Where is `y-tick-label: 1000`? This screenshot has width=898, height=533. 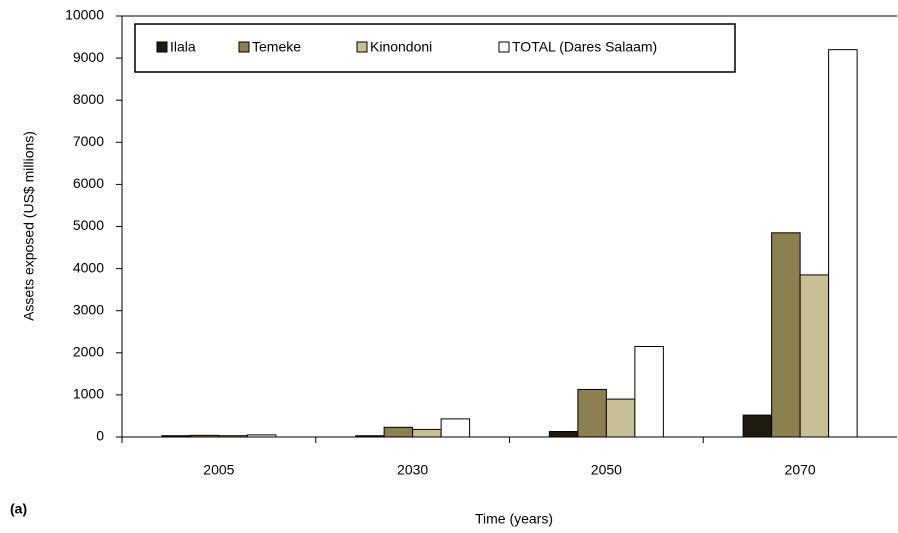 y-tick-label: 1000 is located at coordinates (88, 394).